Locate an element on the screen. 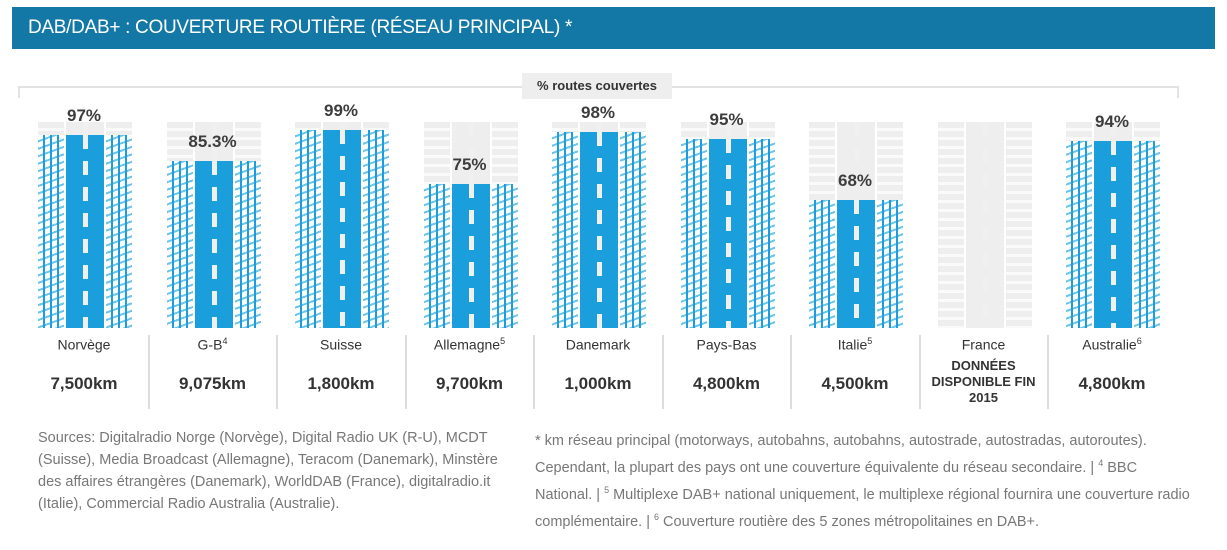 Image resolution: width=1227 pixels, height=550 pixels. category-label: Australie6 is located at coordinates (1112, 344).